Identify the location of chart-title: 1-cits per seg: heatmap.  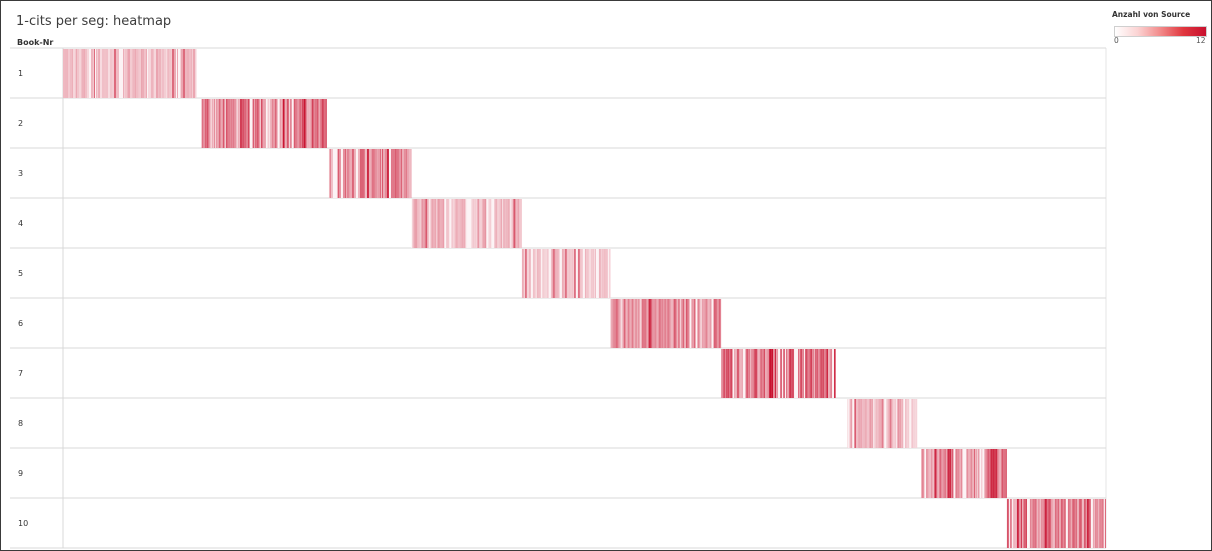
(94, 21).